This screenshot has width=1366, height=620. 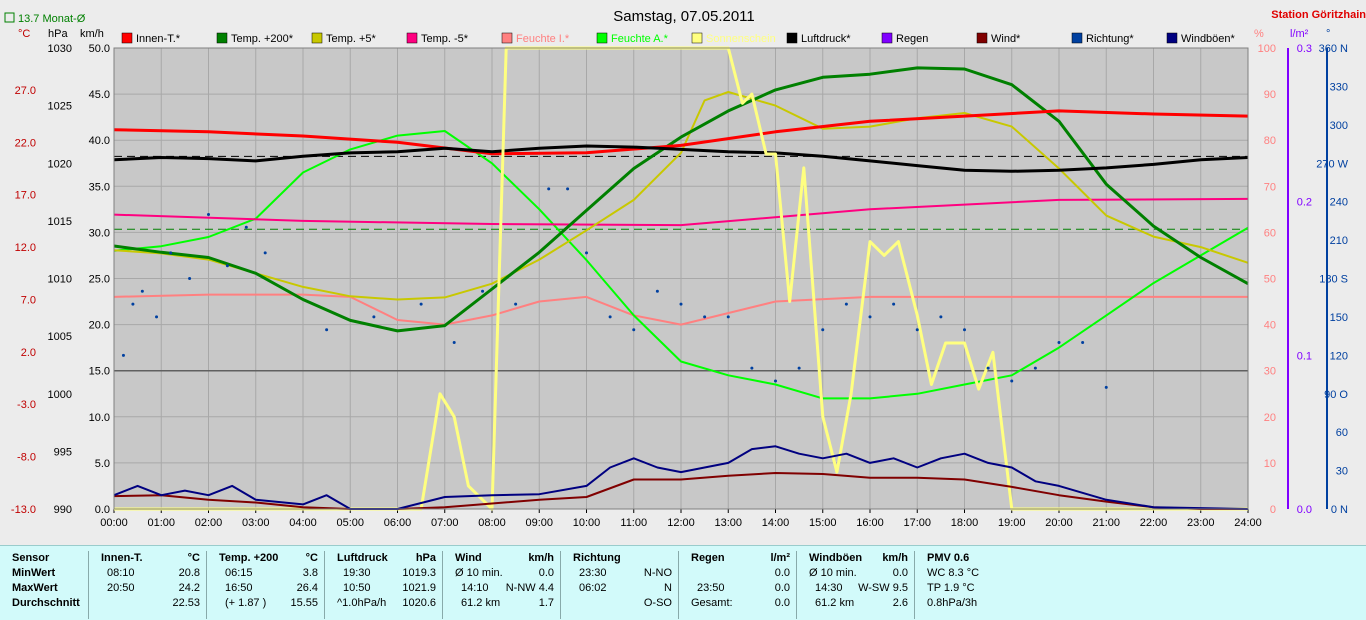 I want to click on tick-label-time: 04:00, so click(x=303, y=523).